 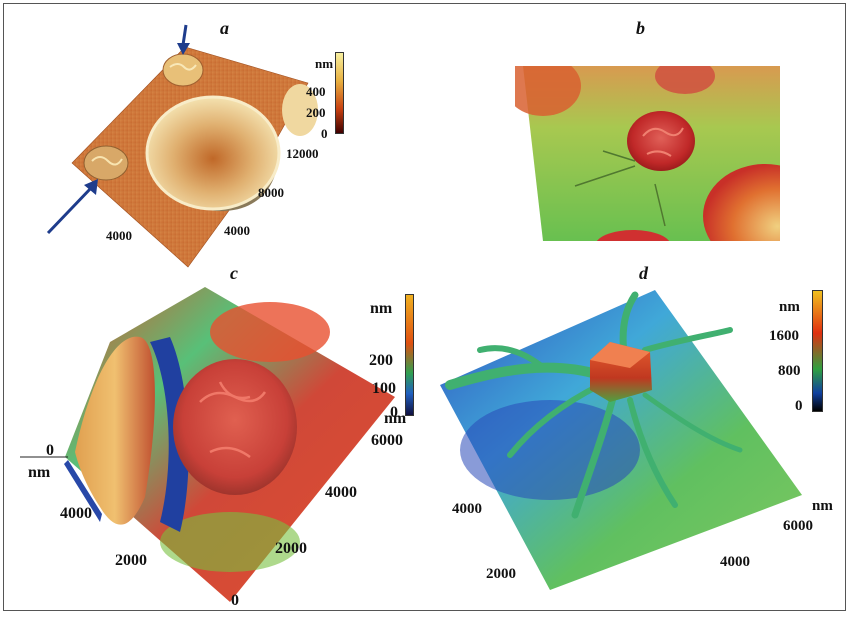 What do you see at coordinates (234, 273) in the screenshot?
I see `panel-label-c: c` at bounding box center [234, 273].